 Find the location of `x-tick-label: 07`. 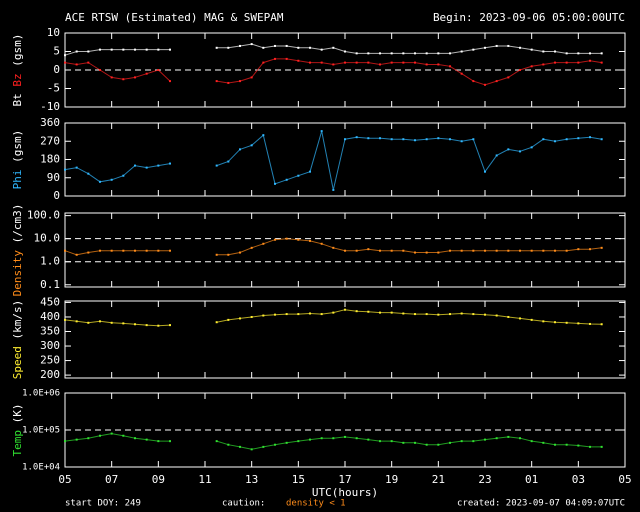

x-tick-label: 07 is located at coordinates (111, 479).